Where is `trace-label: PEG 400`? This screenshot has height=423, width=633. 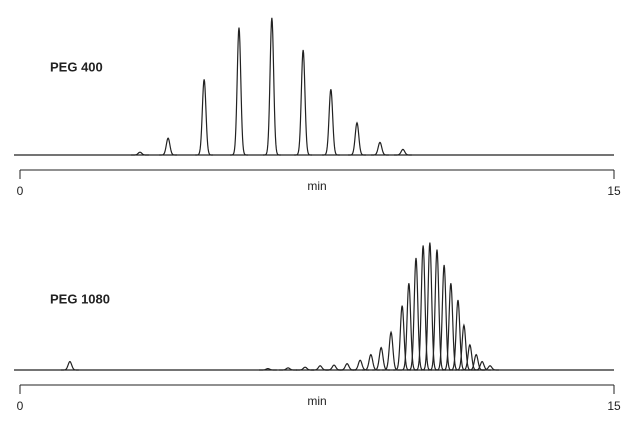 trace-label: PEG 400 is located at coordinates (76, 66).